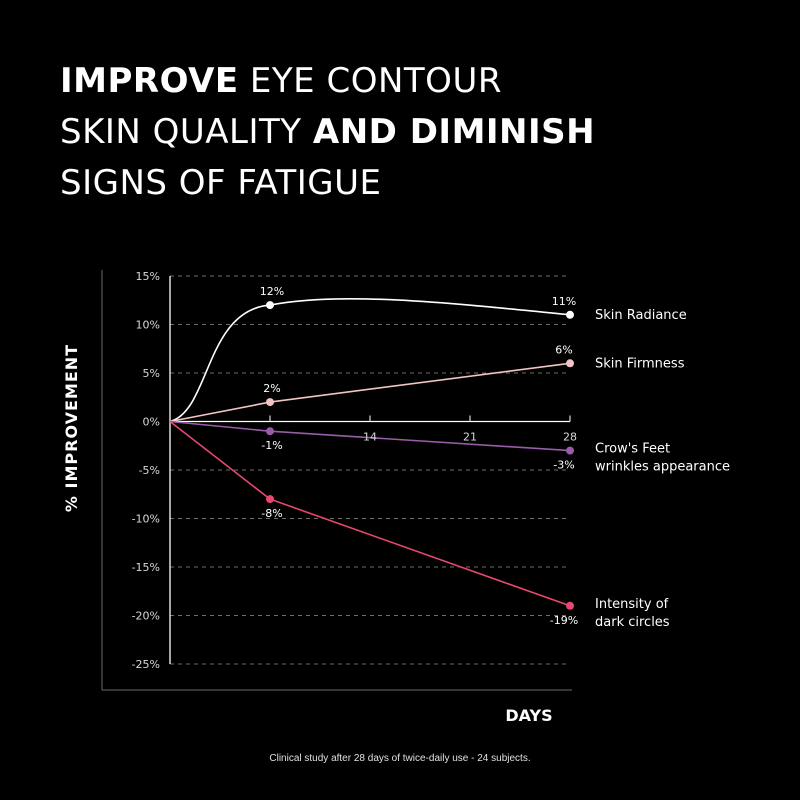 This screenshot has width=800, height=800. I want to click on y-tick-label: -20%, so click(146, 616).